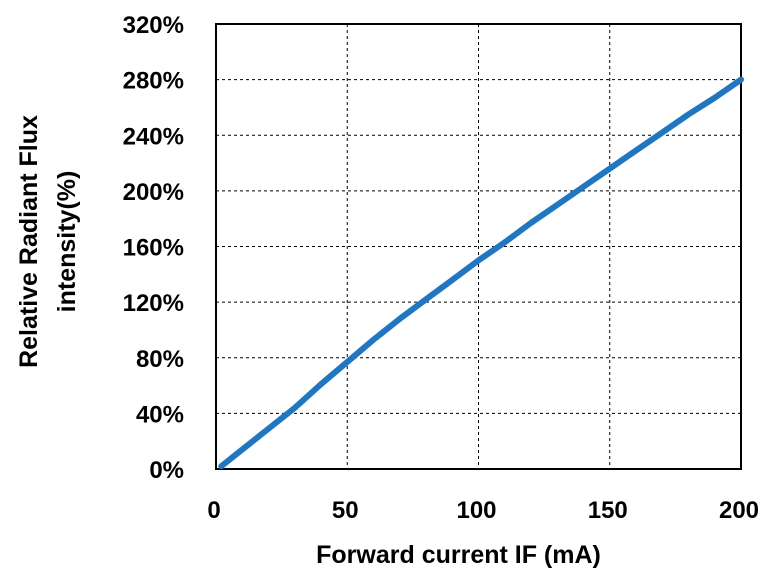  I want to click on x-tick-label: 50, so click(345, 510).